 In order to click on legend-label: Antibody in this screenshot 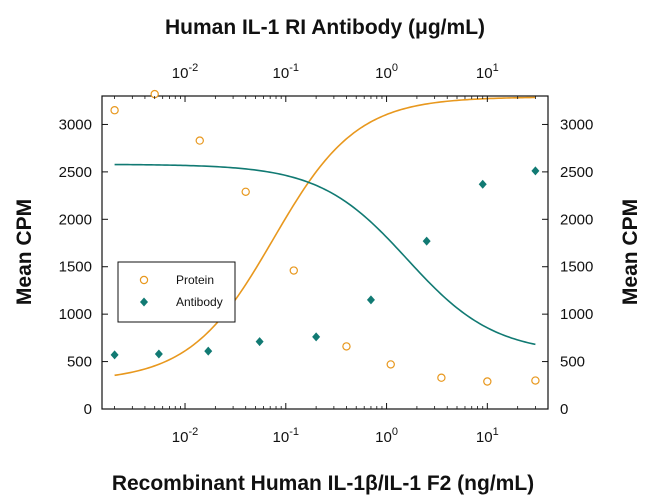, I will do `click(199, 302)`.